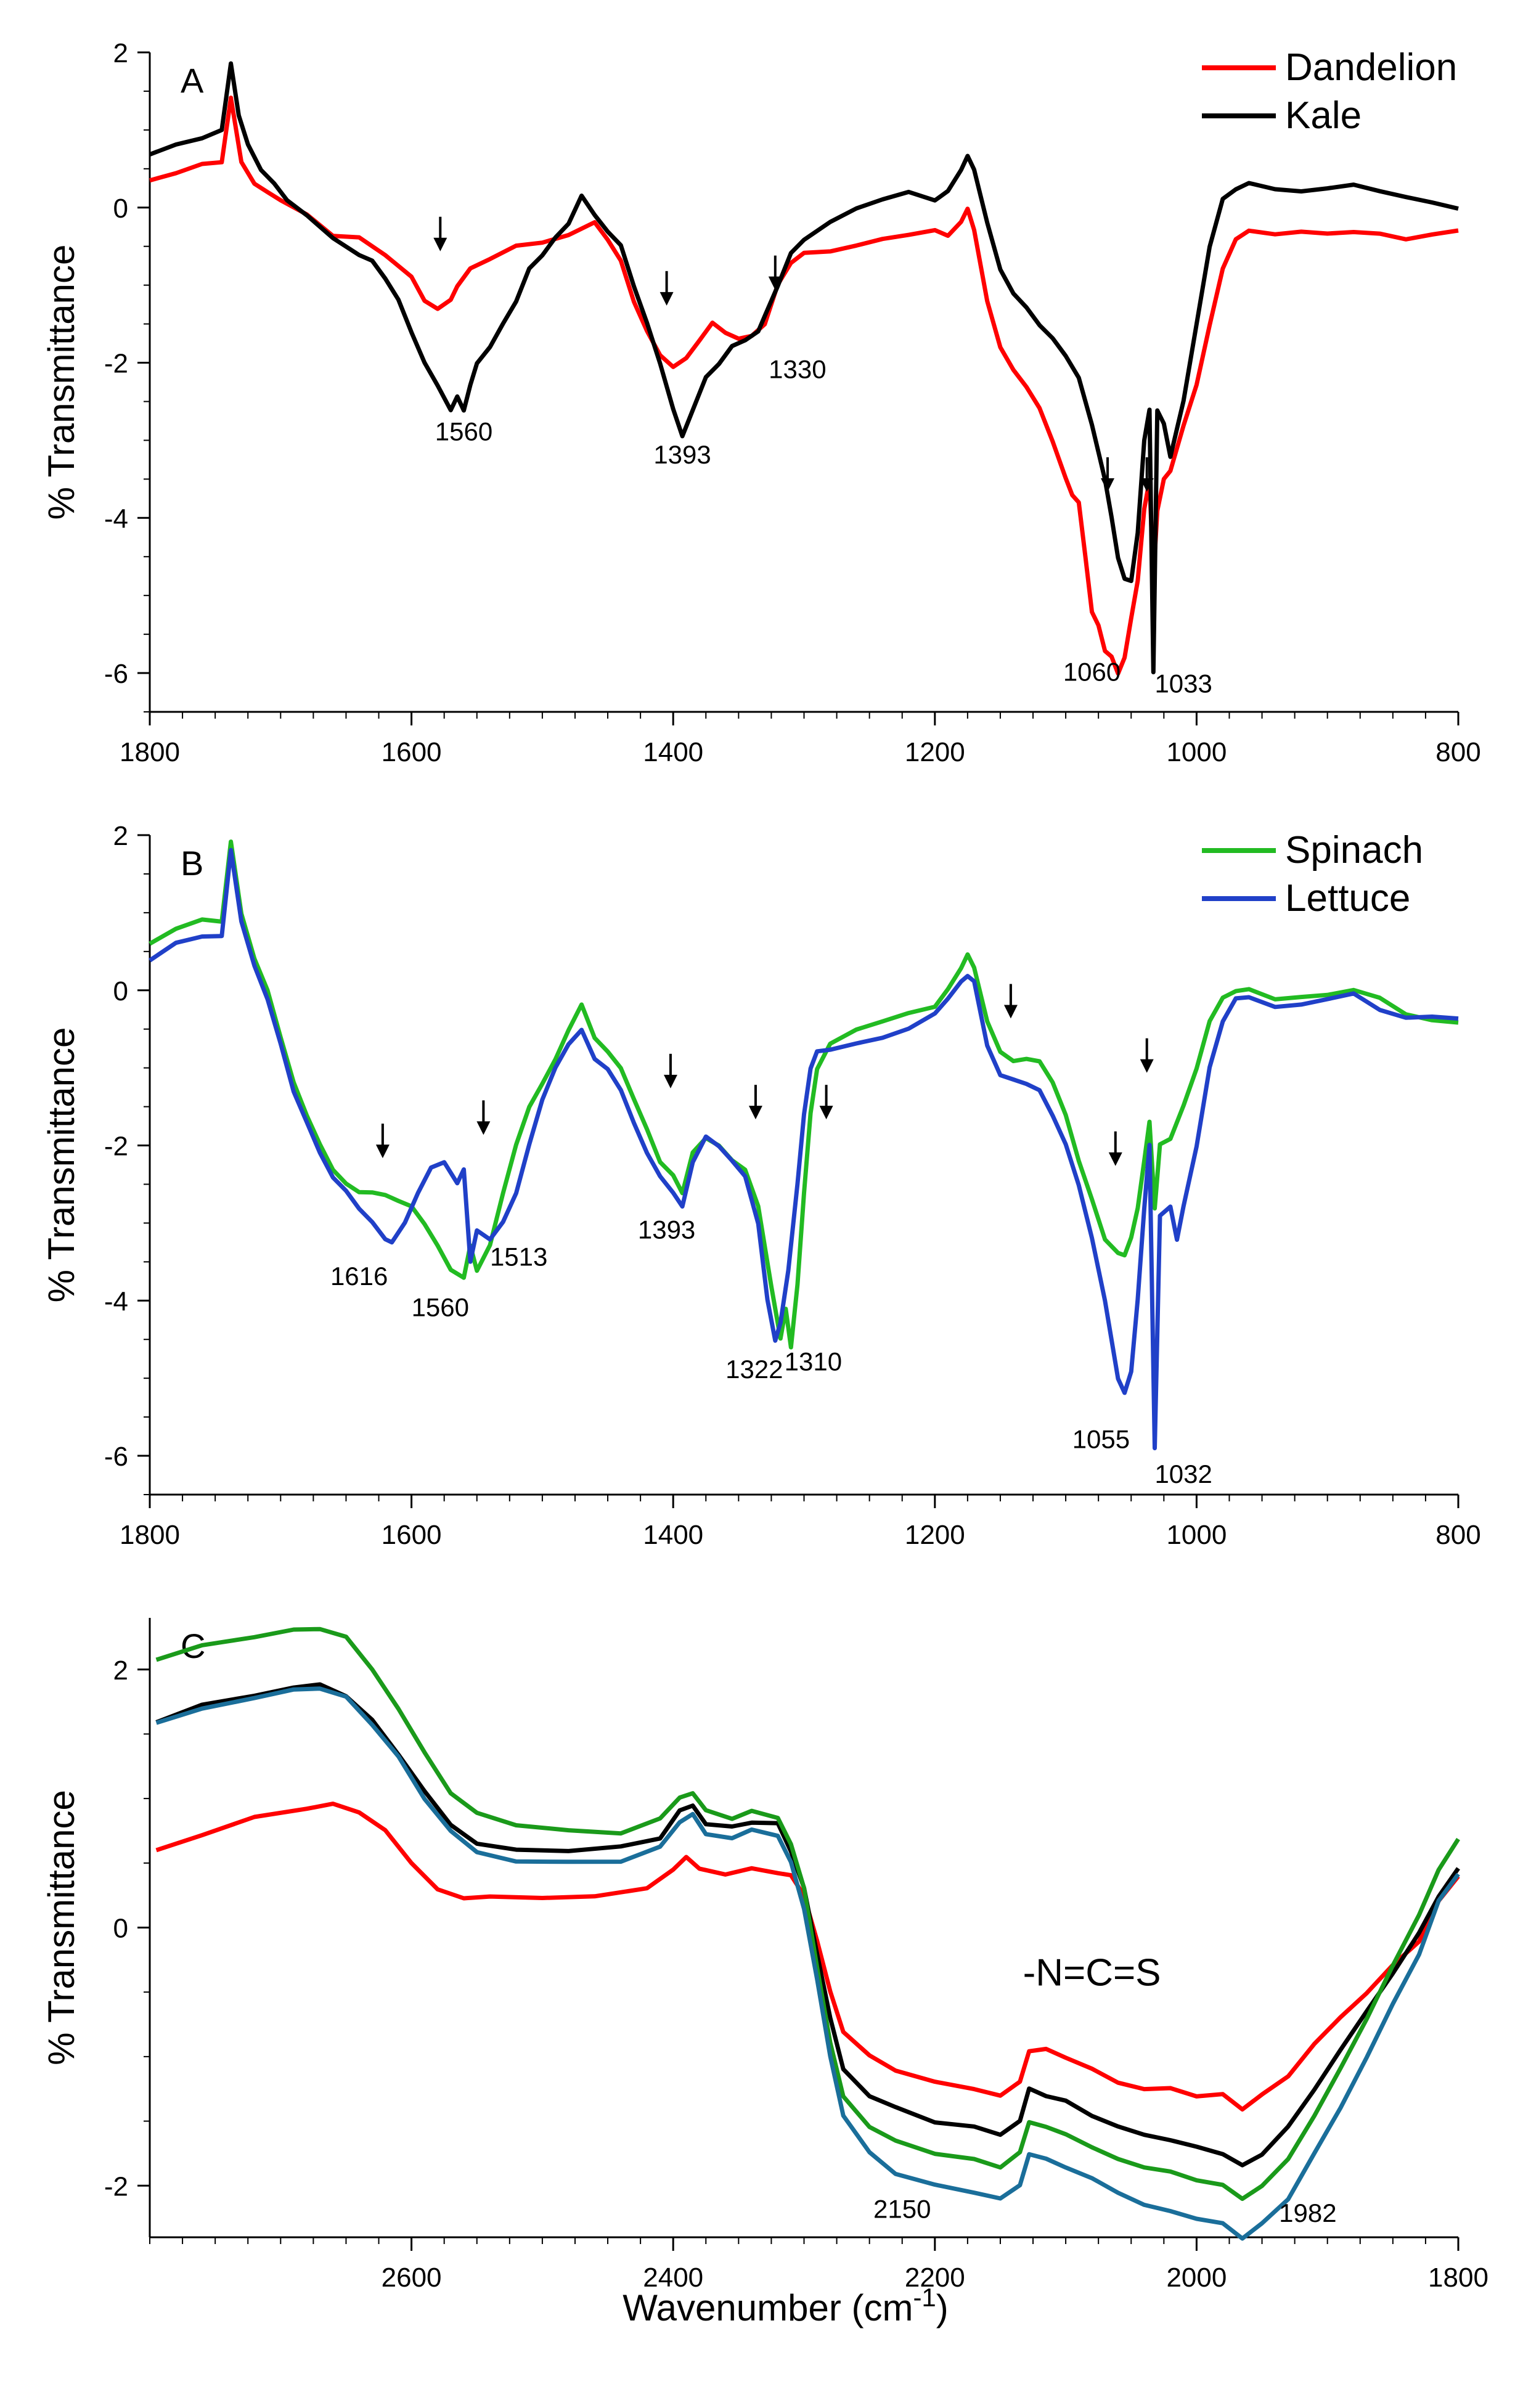 The width and height of the screenshot is (1523, 2408). What do you see at coordinates (192, 863) in the screenshot?
I see `panel-letter: B` at bounding box center [192, 863].